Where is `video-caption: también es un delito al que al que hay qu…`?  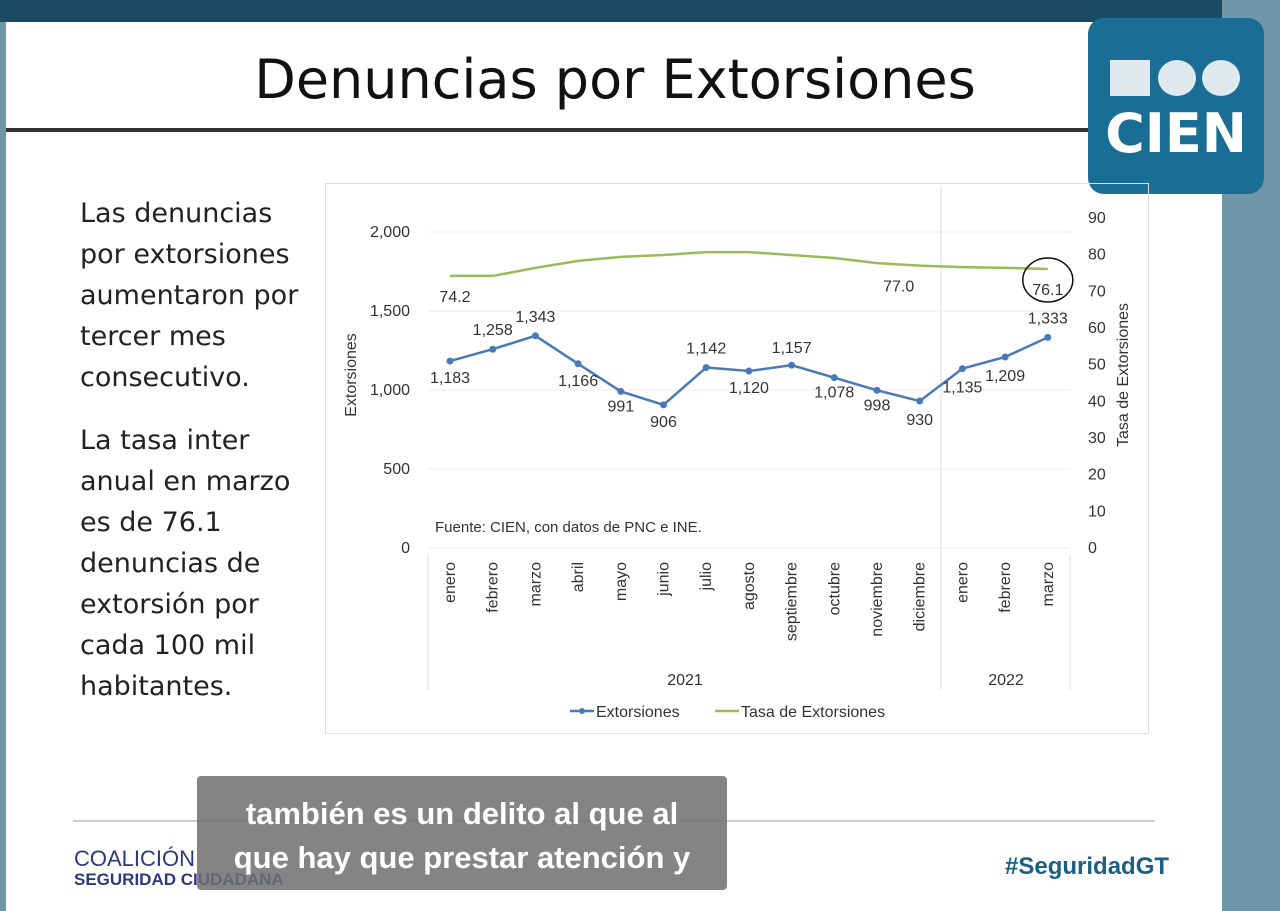 video-caption: también es un delito al que al que hay qu… is located at coordinates (462, 833).